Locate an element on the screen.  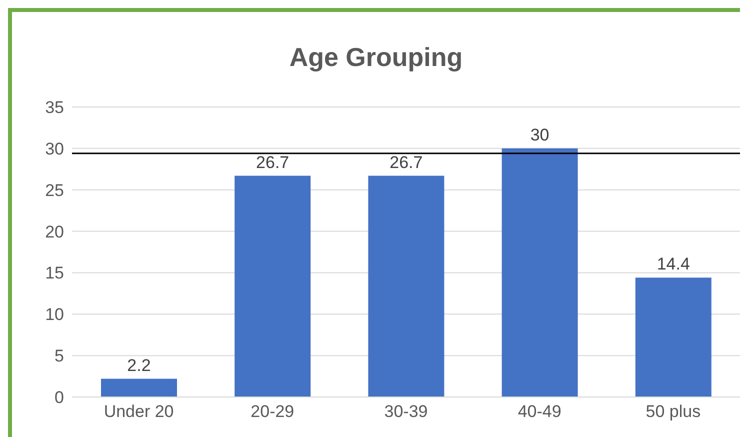
y-tick-label: 35 is located at coordinates (54, 108).